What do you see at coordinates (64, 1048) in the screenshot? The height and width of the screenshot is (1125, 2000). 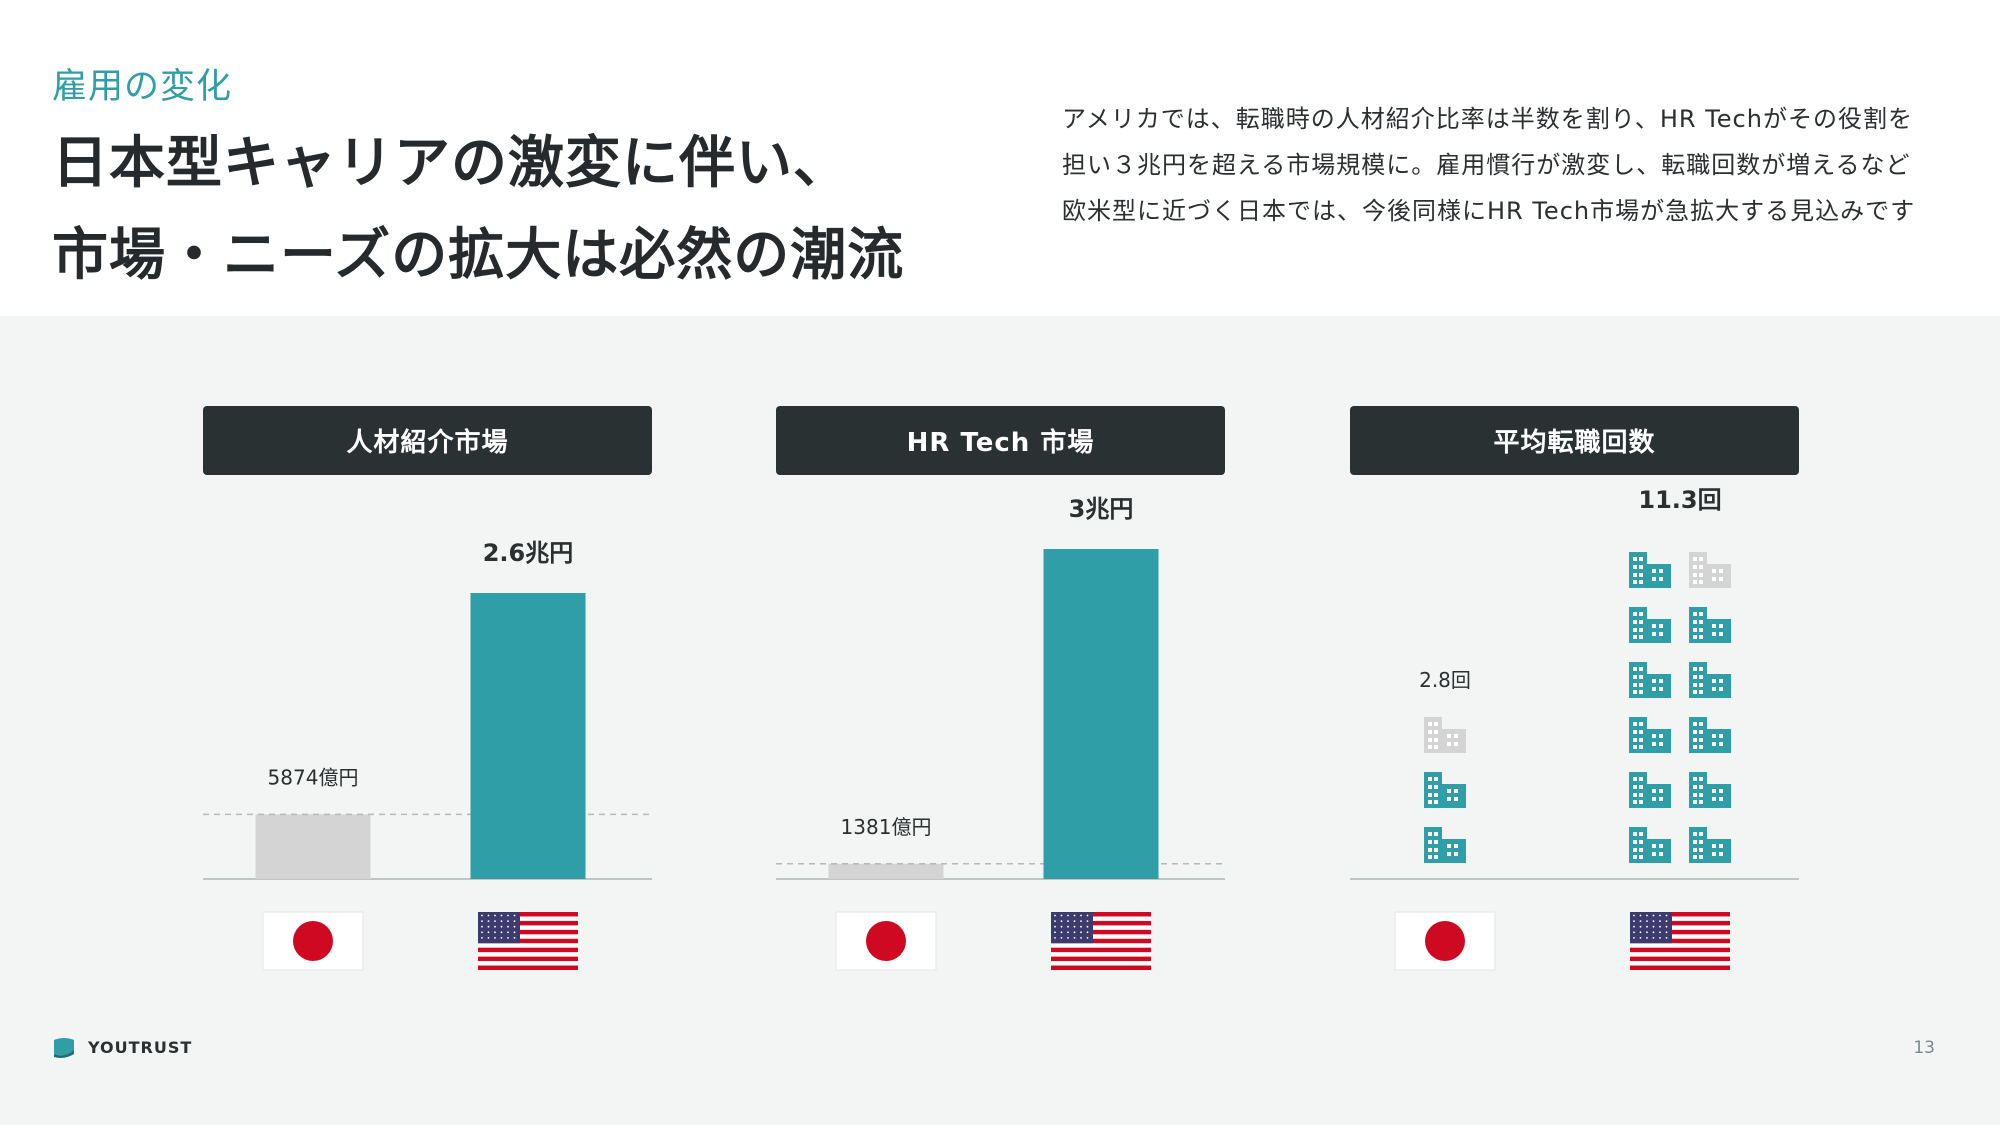 I see `youtrust-logo-icon` at bounding box center [64, 1048].